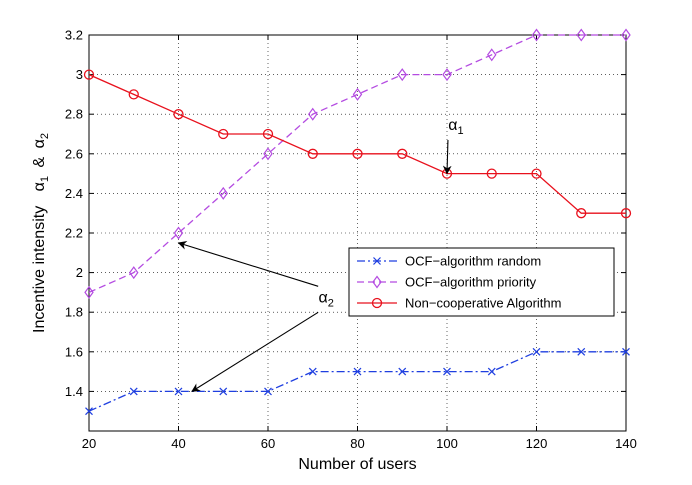 The image size is (692, 485). I want to click on legend-label: Non−cooperative Algorithm, so click(483, 303).